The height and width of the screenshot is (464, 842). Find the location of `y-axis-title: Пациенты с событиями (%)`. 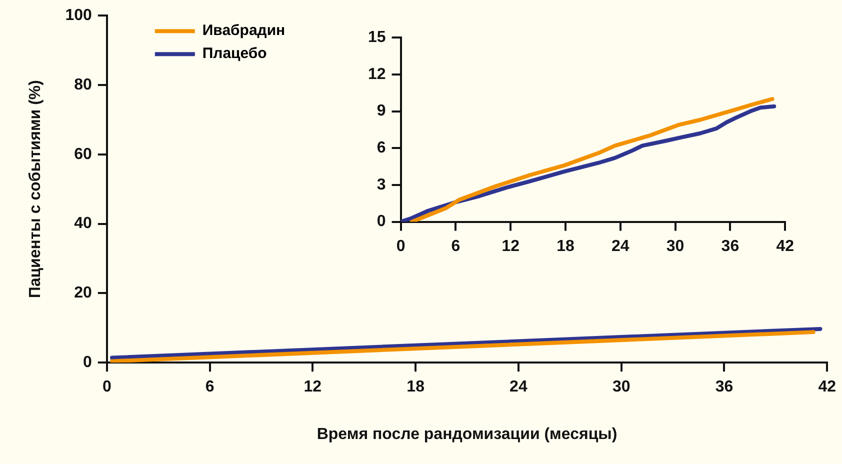

y-axis-title: Пациенты с событиями (%) is located at coordinates (35, 189).